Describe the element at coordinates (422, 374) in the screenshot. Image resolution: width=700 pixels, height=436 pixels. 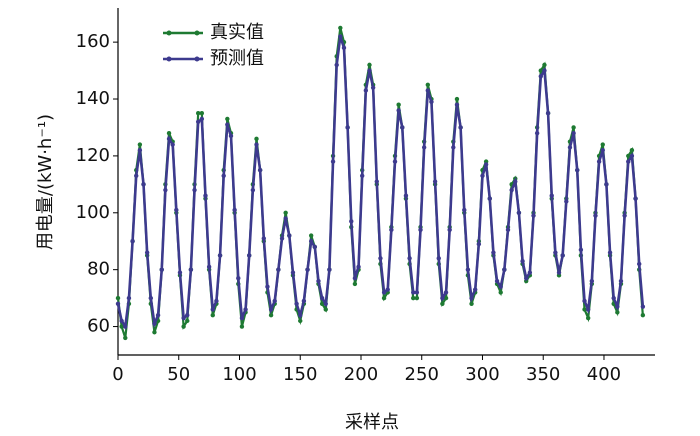
I see `x-tick-label: 250` at that location.